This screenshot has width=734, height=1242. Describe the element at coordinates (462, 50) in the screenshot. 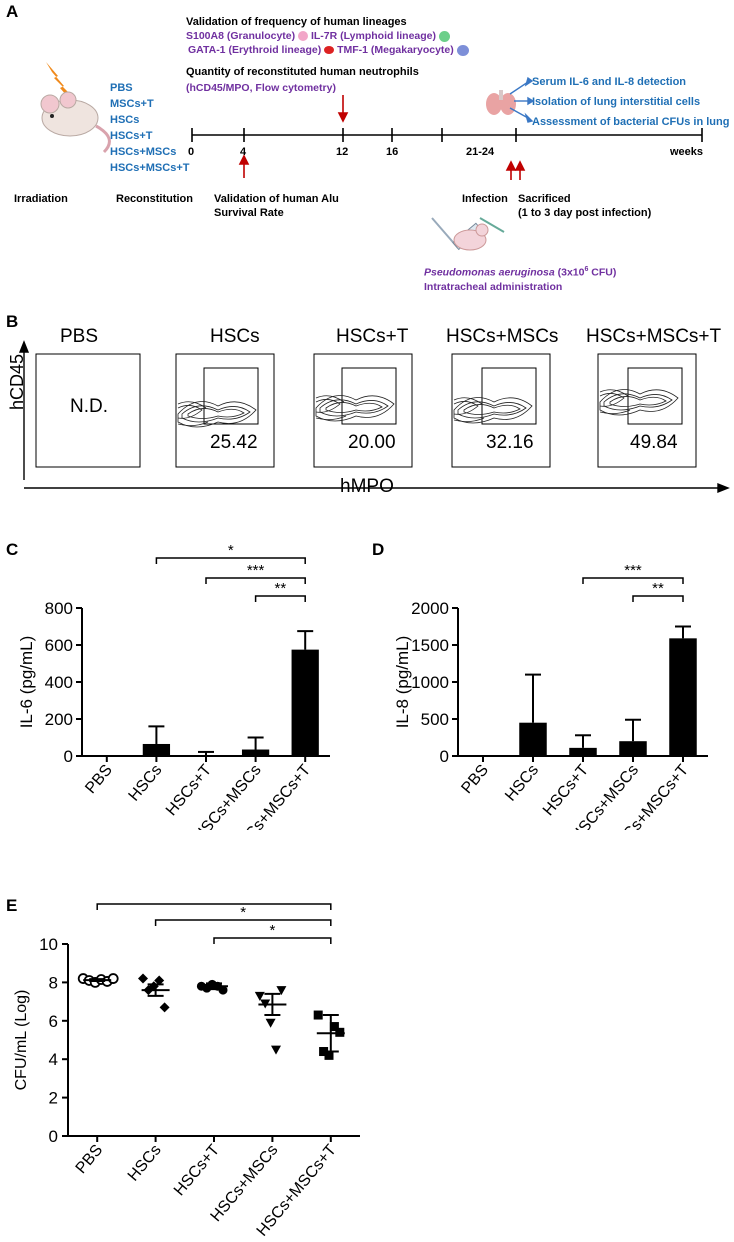

I see `megakaryocyte-icon` at that location.